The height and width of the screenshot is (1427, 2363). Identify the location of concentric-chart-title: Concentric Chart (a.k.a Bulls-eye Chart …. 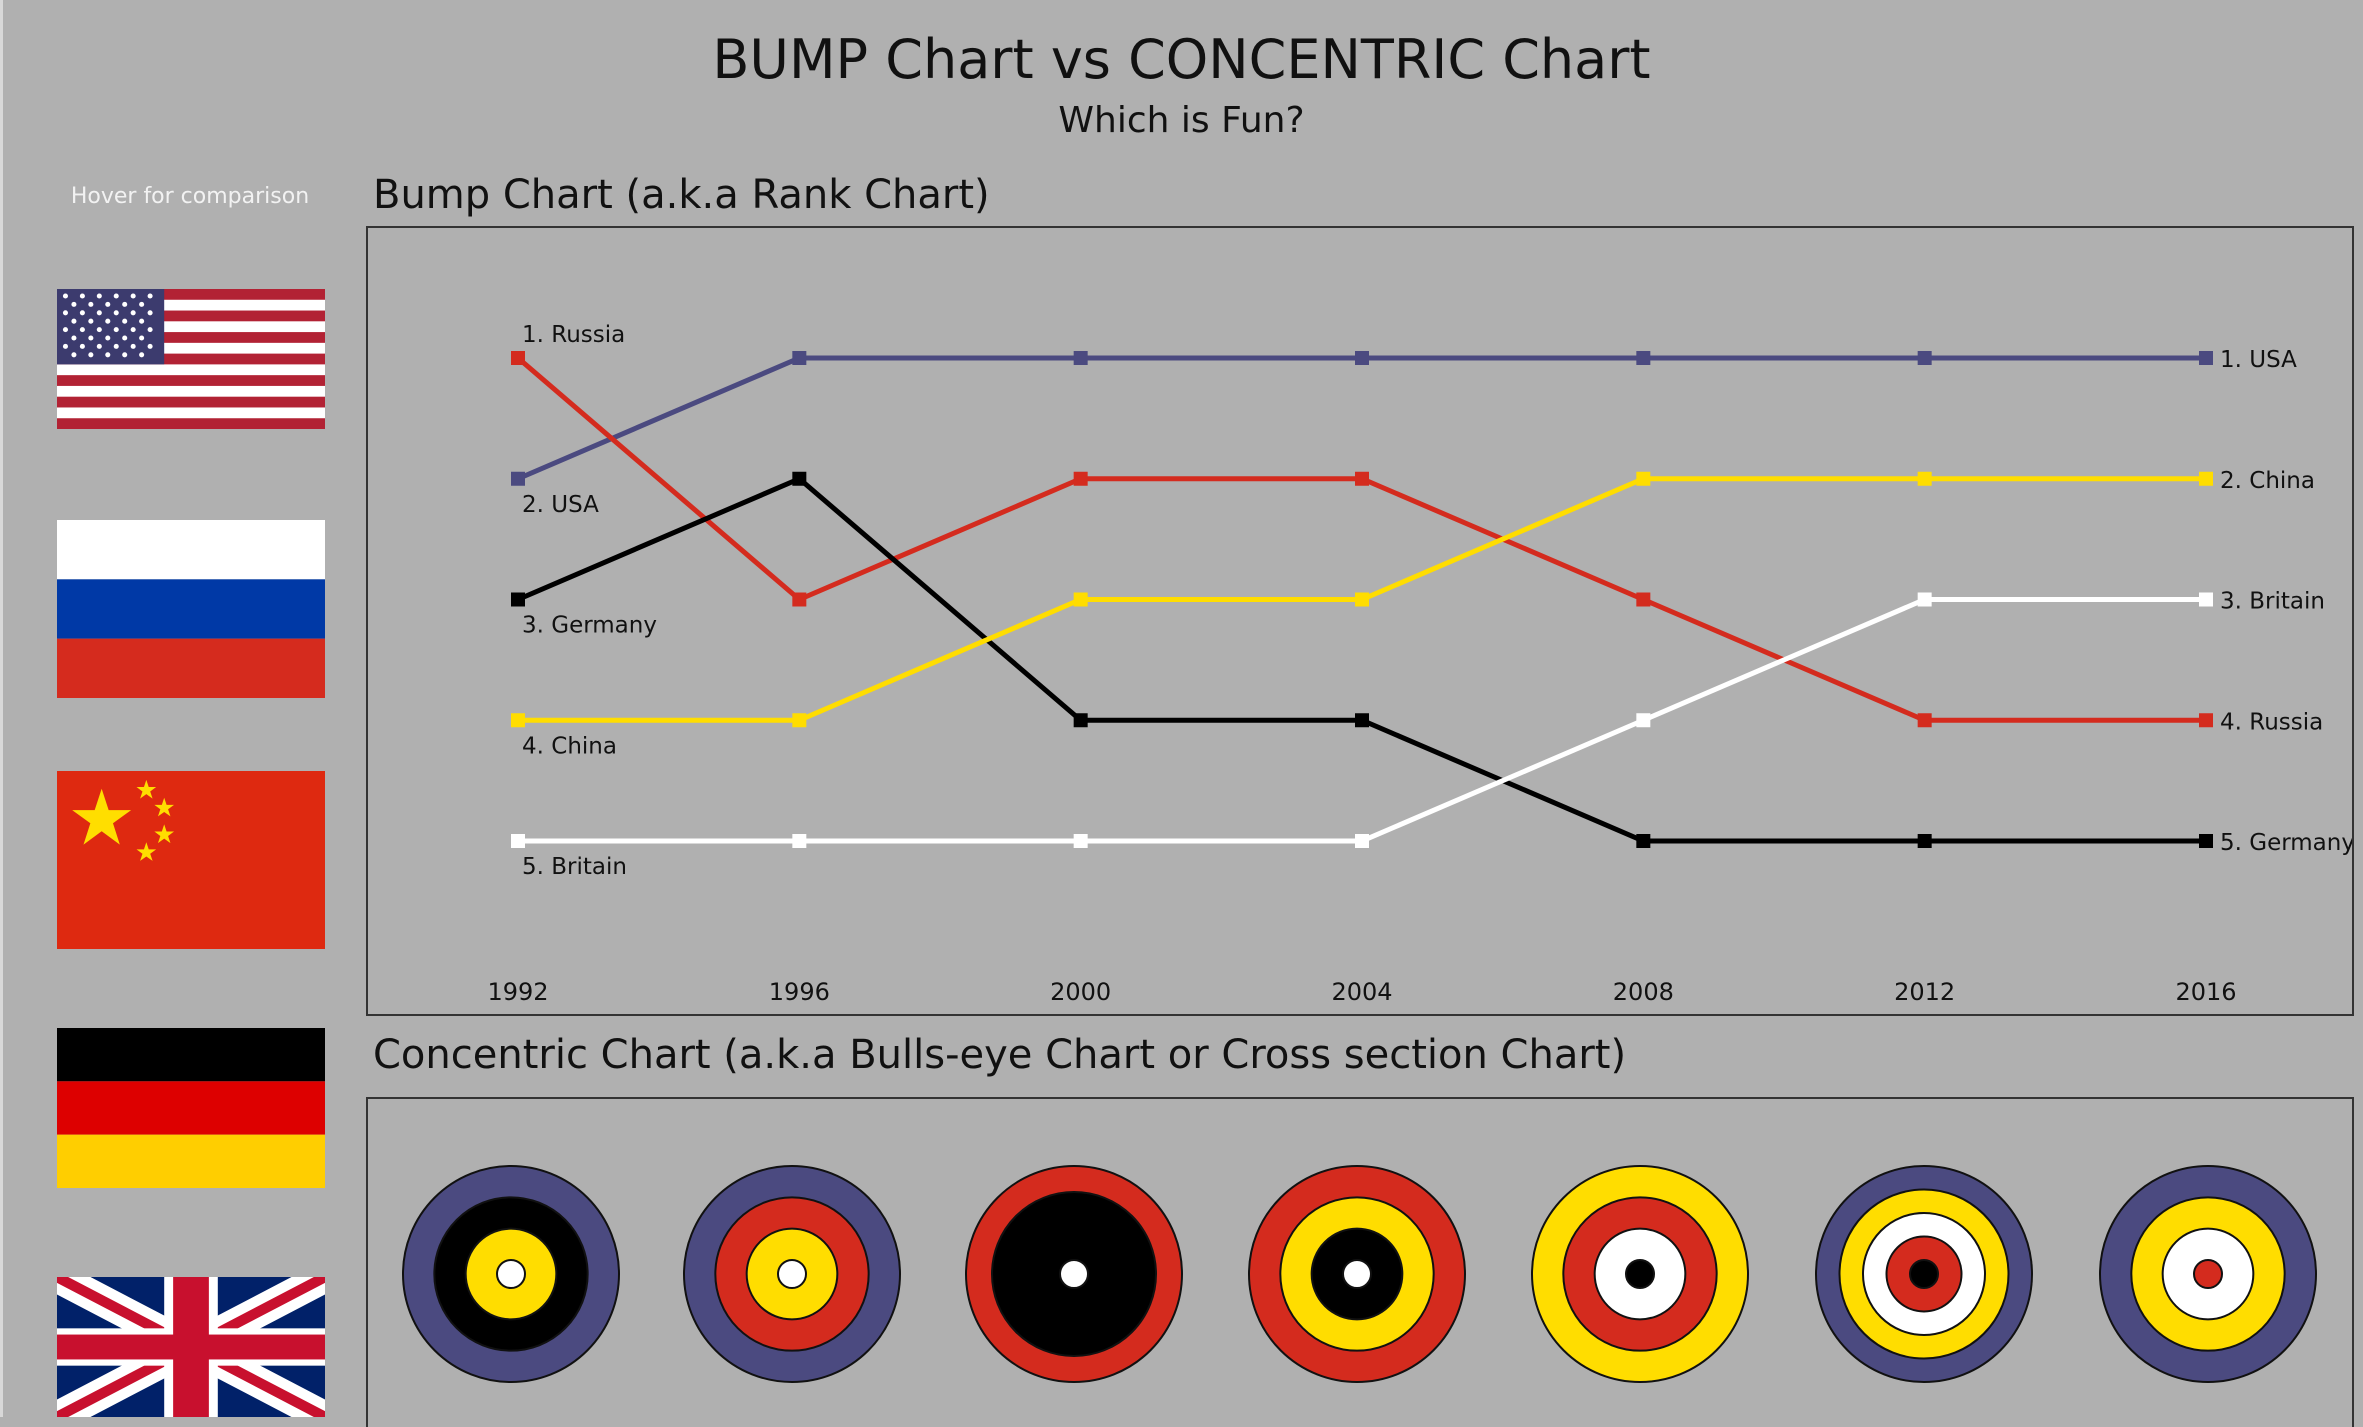
(1000, 1055).